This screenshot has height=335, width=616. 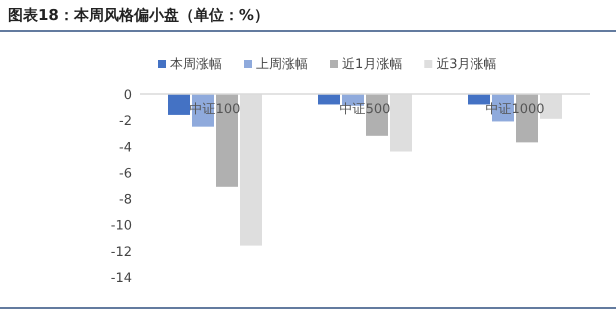 What do you see at coordinates (282, 64) in the screenshot?
I see `legend-label: 上周涨幅` at bounding box center [282, 64].